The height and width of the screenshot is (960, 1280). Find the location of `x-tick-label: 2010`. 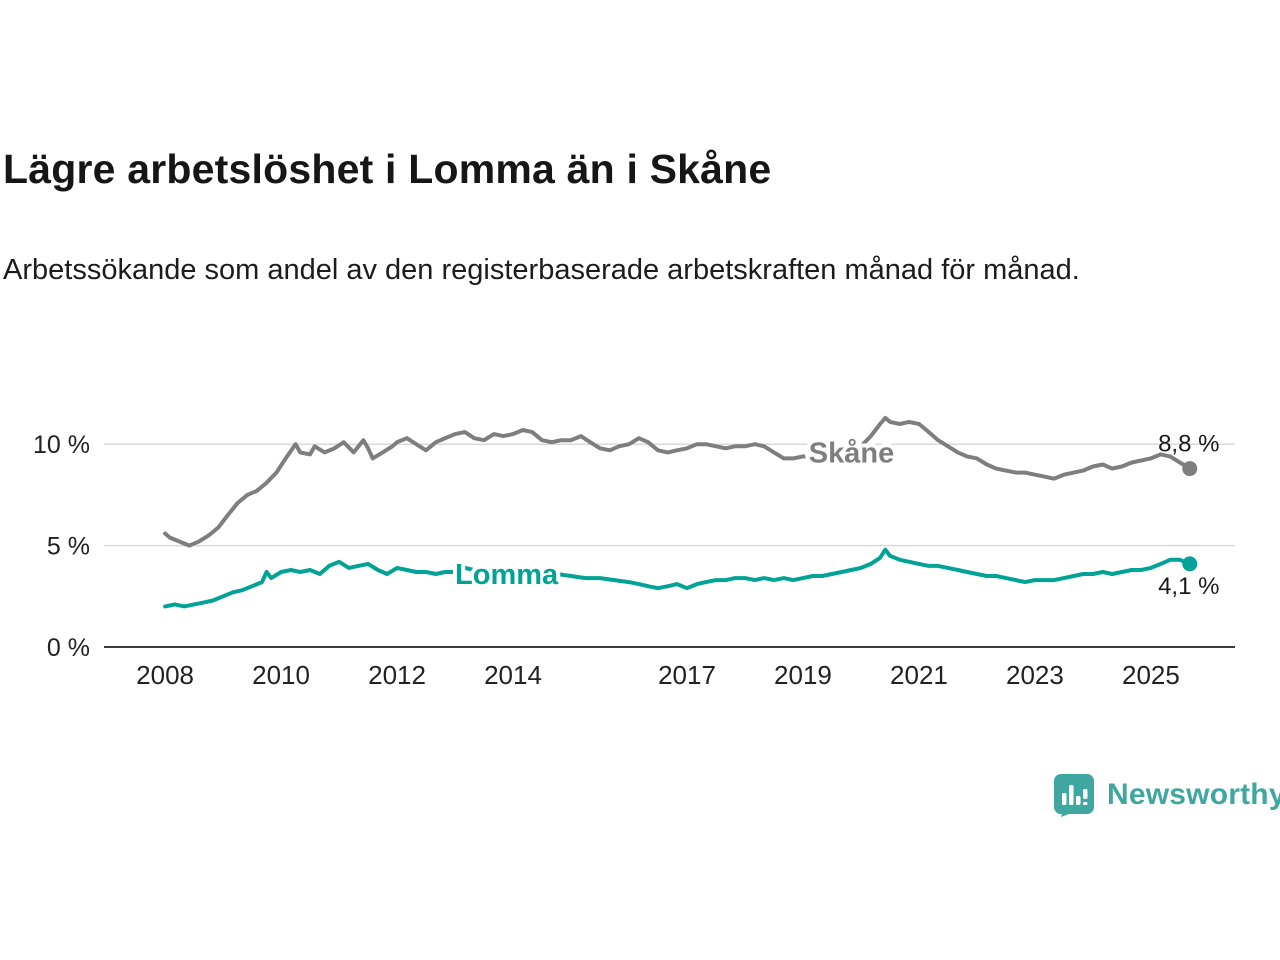

x-tick-label: 2010 is located at coordinates (281, 675).